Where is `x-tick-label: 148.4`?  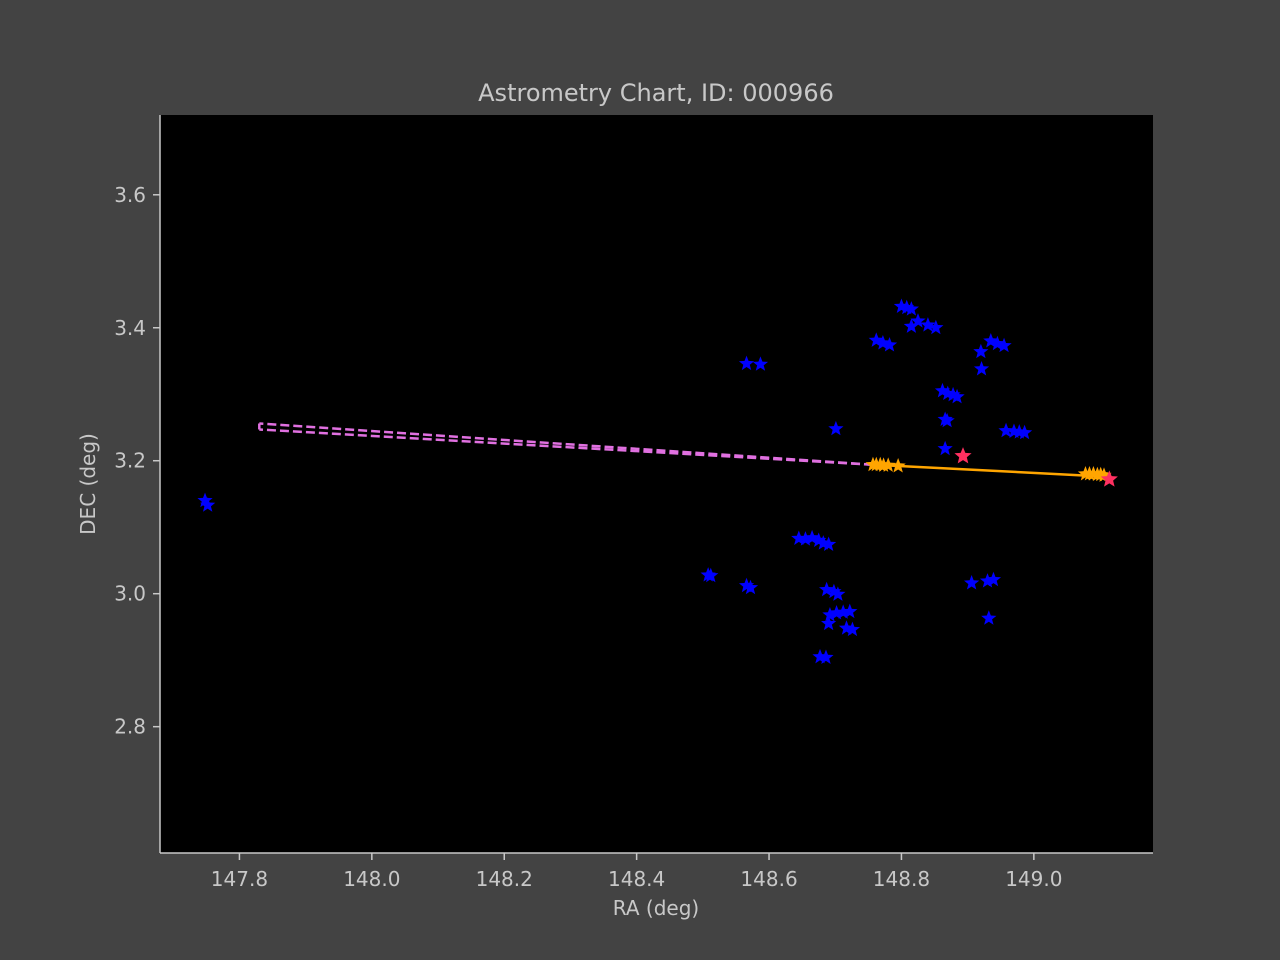 x-tick-label: 148.4 is located at coordinates (636, 879).